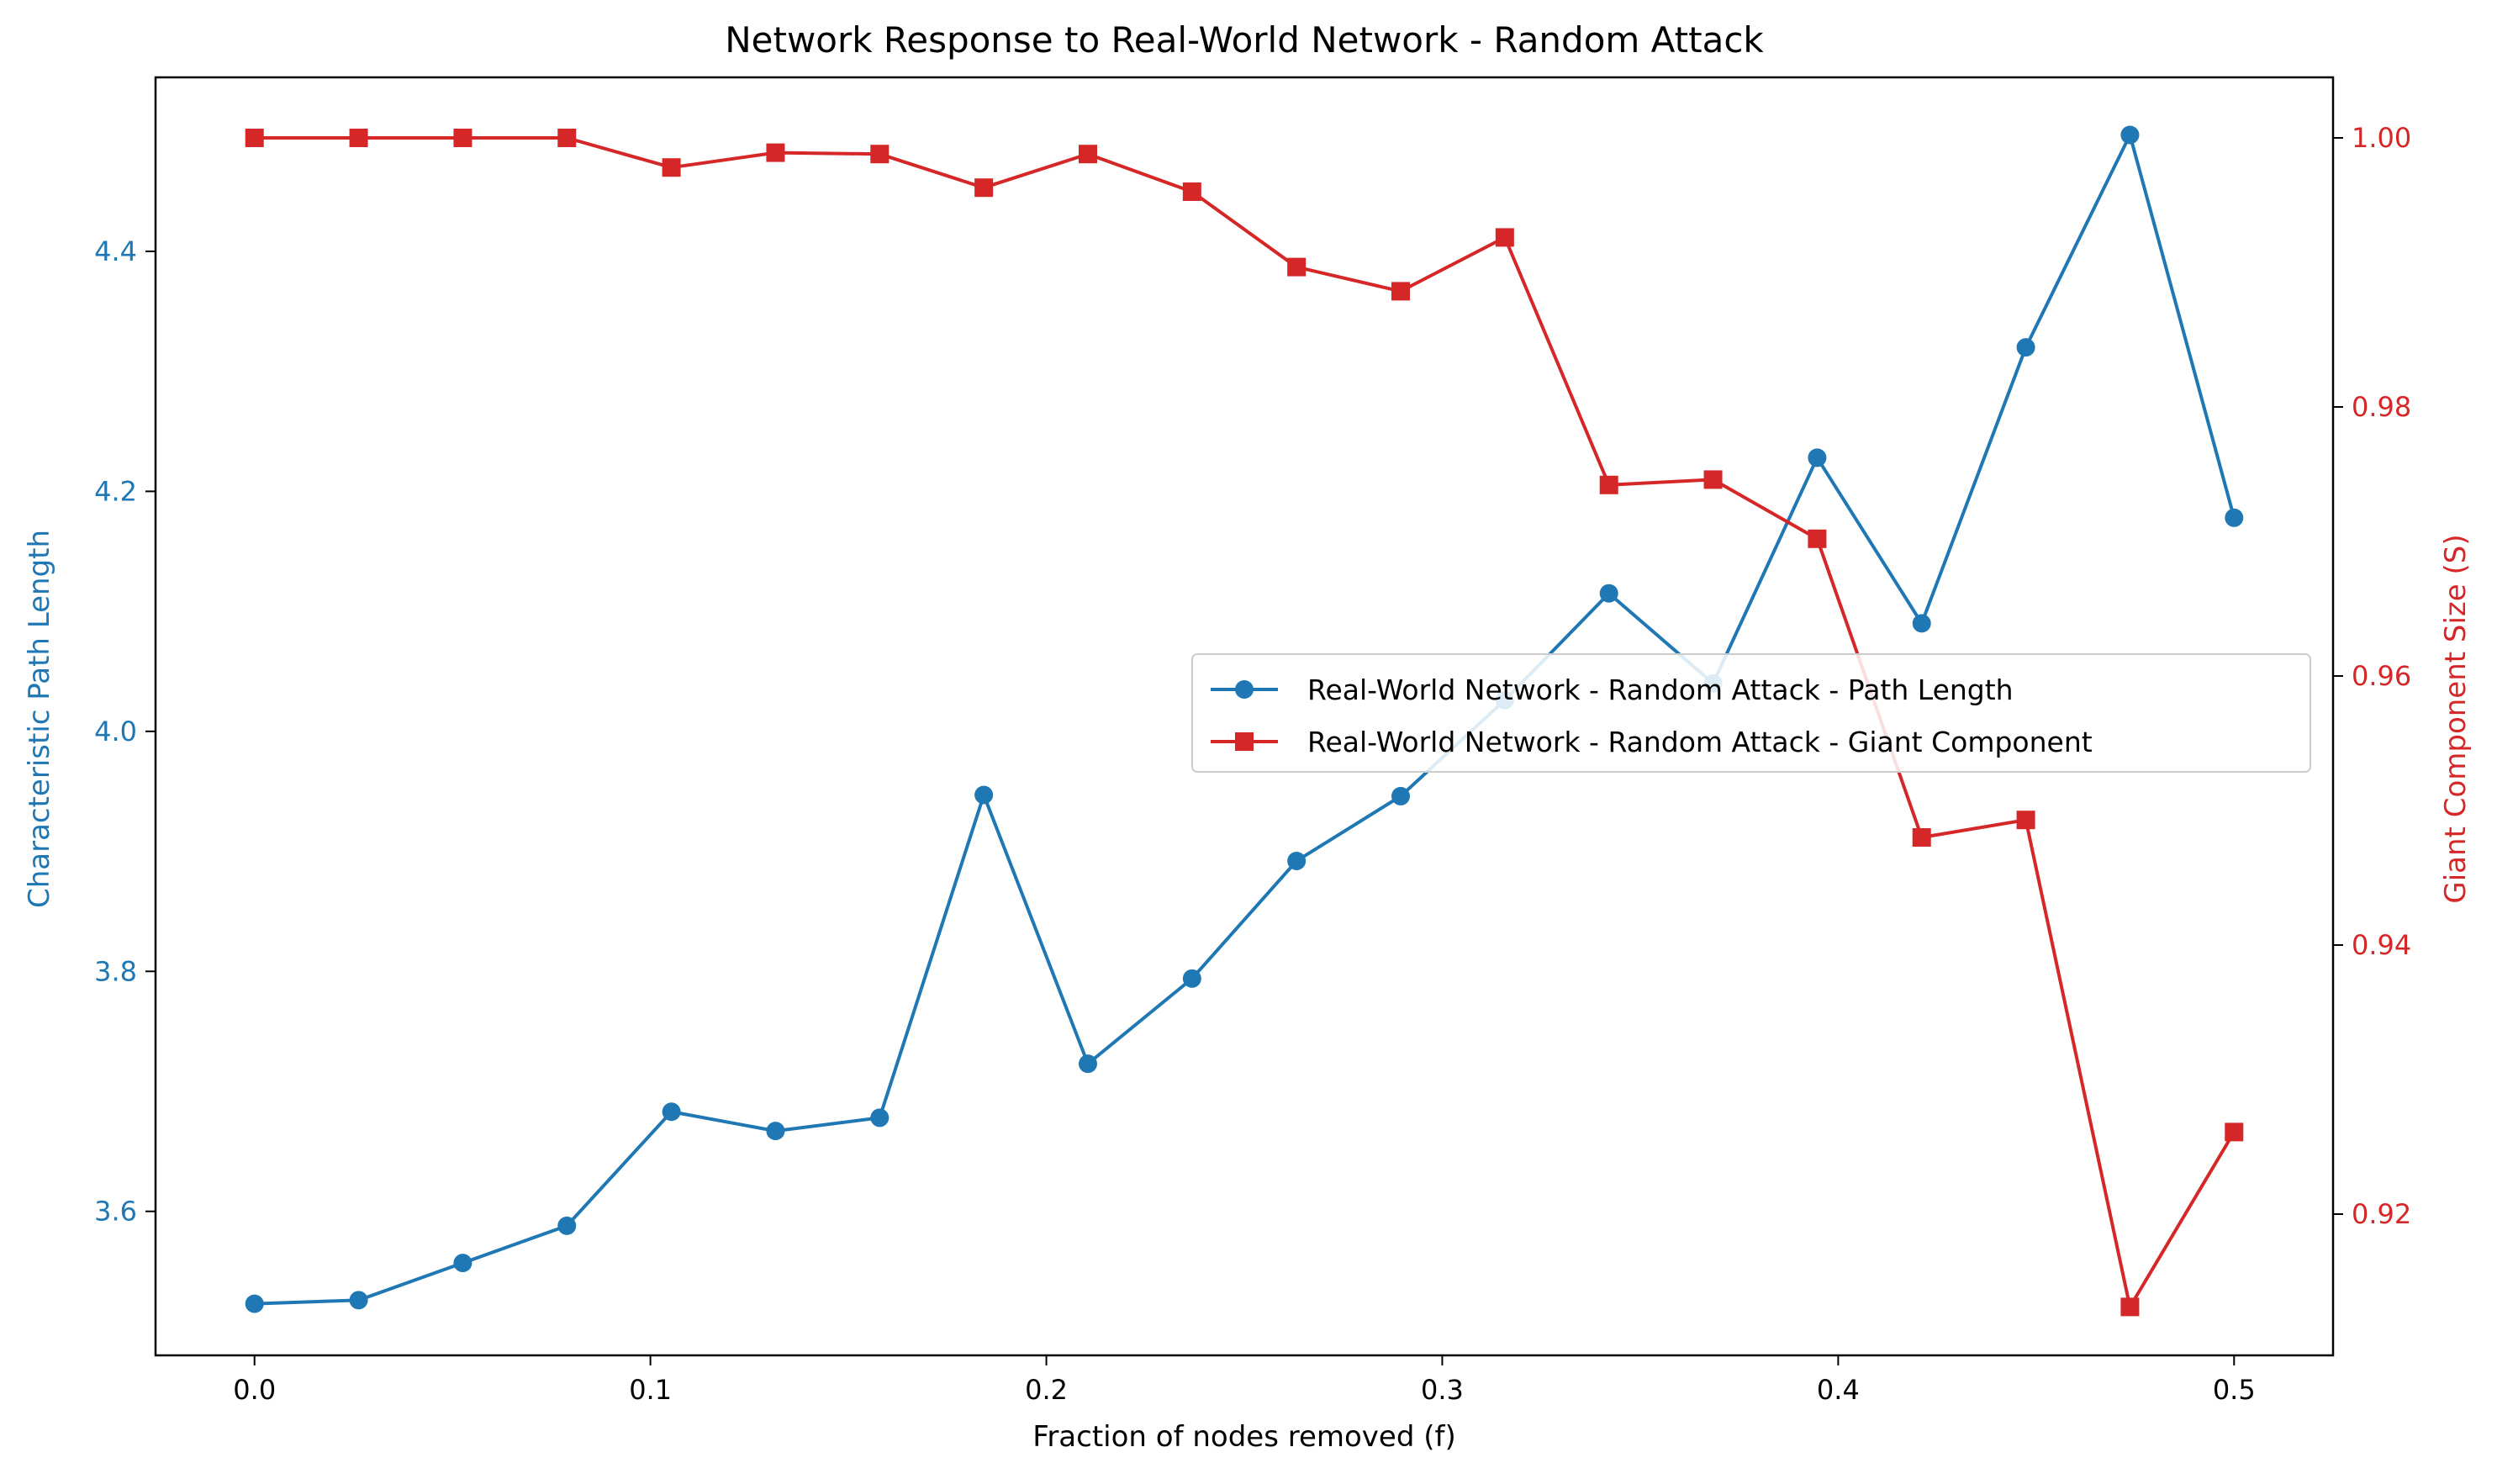 The height and width of the screenshot is (1484, 2497). Describe the element at coordinates (115, 491) in the screenshot. I see `left-y-tick-label: 4.2` at that location.